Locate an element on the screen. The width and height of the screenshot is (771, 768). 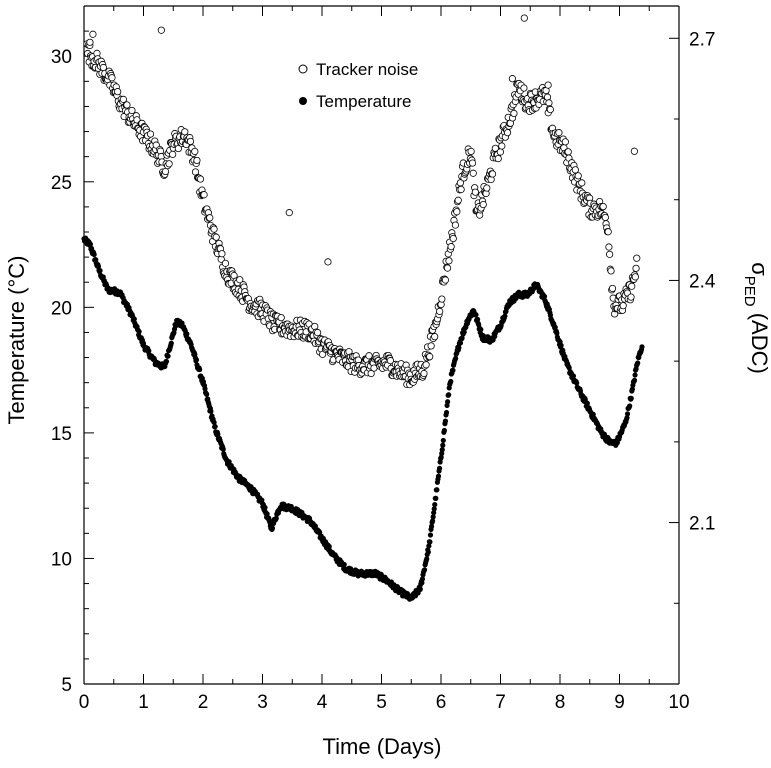
legend-item-tracker-noise: Tracker noise is located at coordinates (358, 69).